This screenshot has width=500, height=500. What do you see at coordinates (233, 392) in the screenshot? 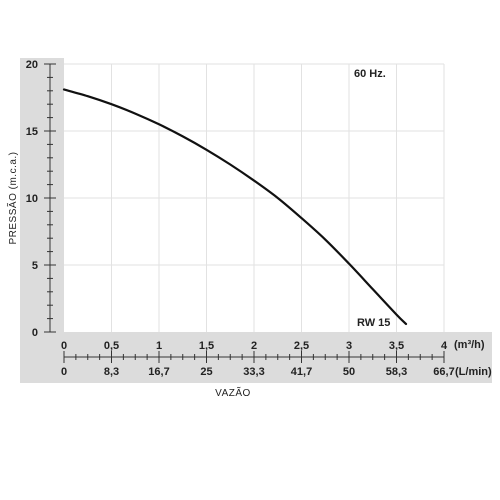
I see `x-axis-title: VAZÃO` at bounding box center [233, 392].